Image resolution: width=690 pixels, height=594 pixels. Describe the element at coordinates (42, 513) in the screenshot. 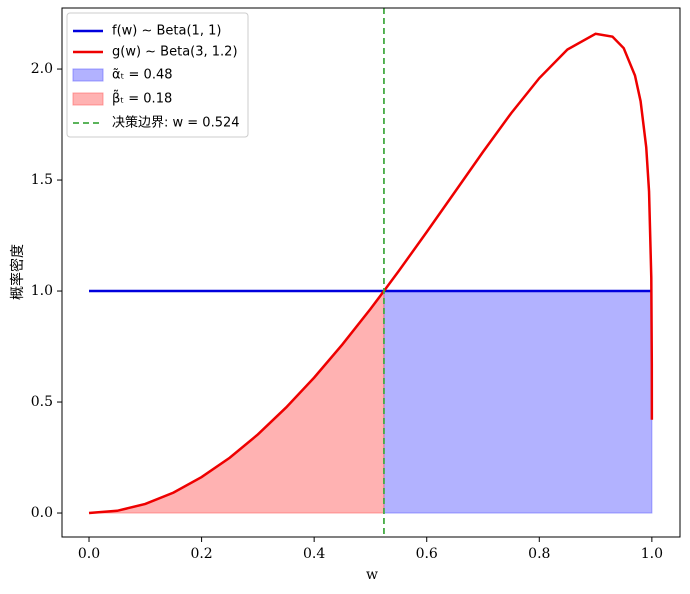

I see `y-tick-label: 0.0` at that location.